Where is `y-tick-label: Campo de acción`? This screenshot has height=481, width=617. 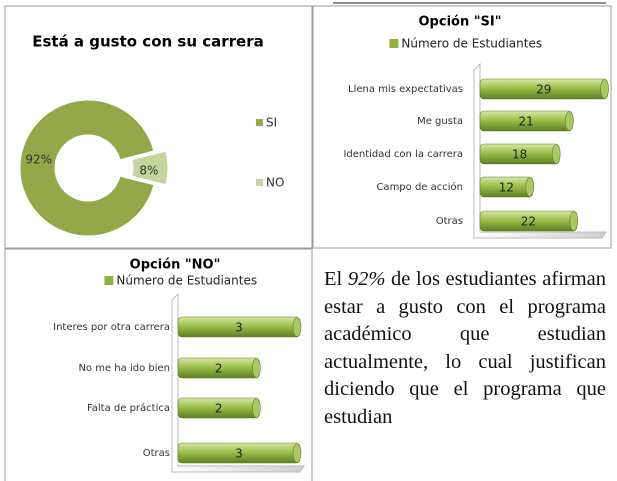 y-tick-label: Campo de acción is located at coordinates (419, 187).